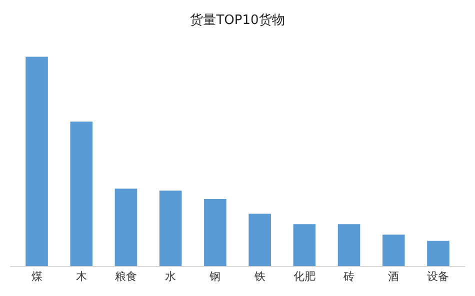  I want to click on x-tick-label: 粮食, so click(125, 277).